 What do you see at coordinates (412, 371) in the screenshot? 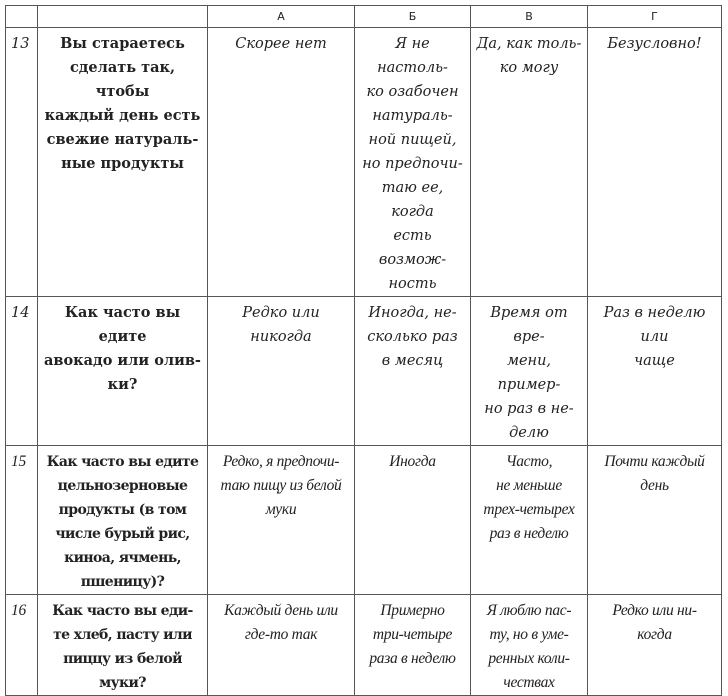
I see `answer-b: Иногда, не- сколько раз в месяц` at bounding box center [412, 371].